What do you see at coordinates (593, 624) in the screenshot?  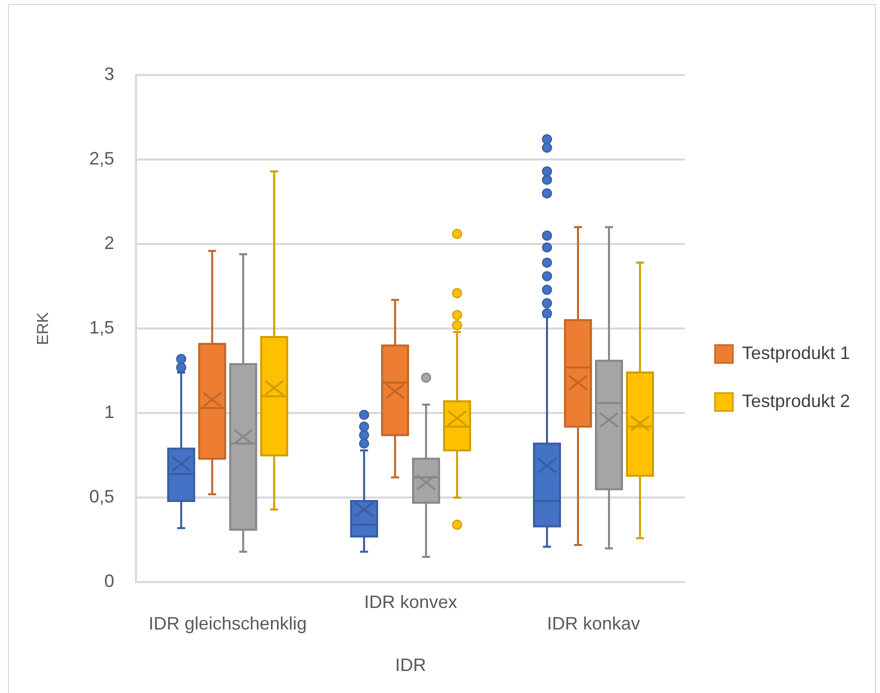 I see `x-tick-label: IDR konkav` at bounding box center [593, 624].